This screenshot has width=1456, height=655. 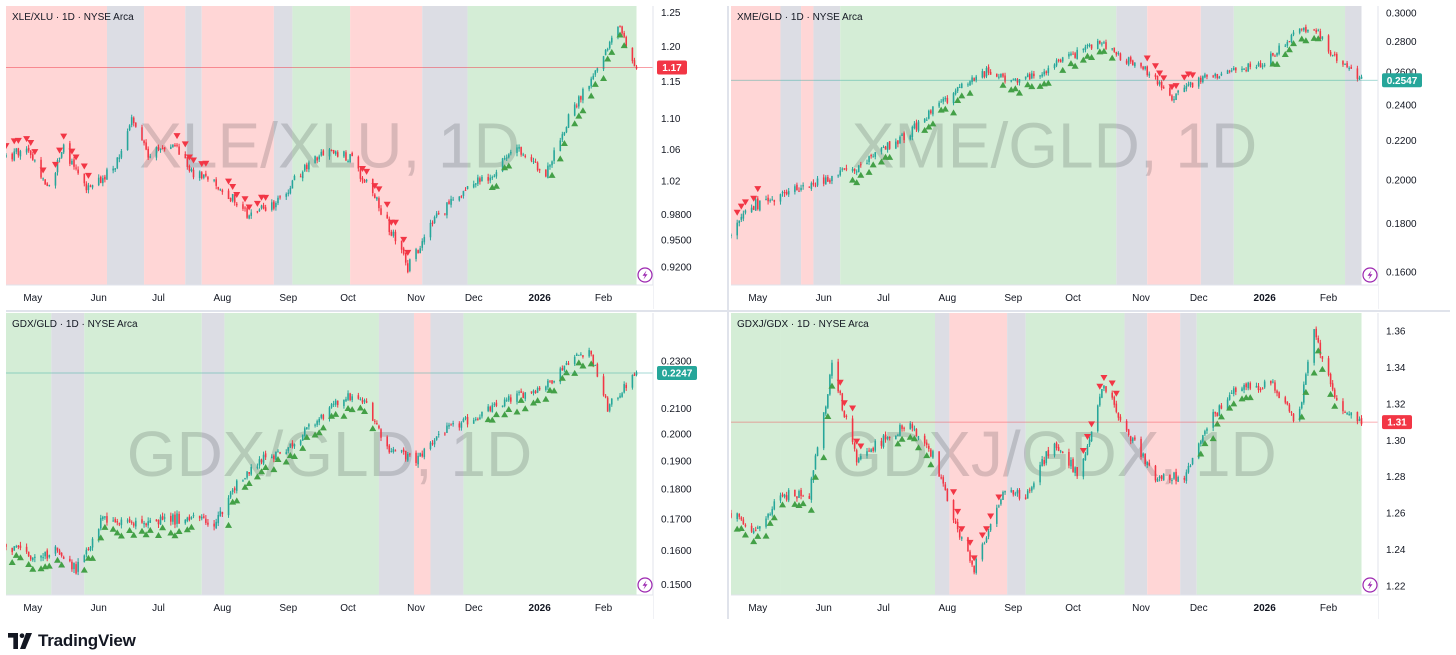 What do you see at coordinates (158, 298) in the screenshot?
I see `x-tick-label: Jul` at bounding box center [158, 298].